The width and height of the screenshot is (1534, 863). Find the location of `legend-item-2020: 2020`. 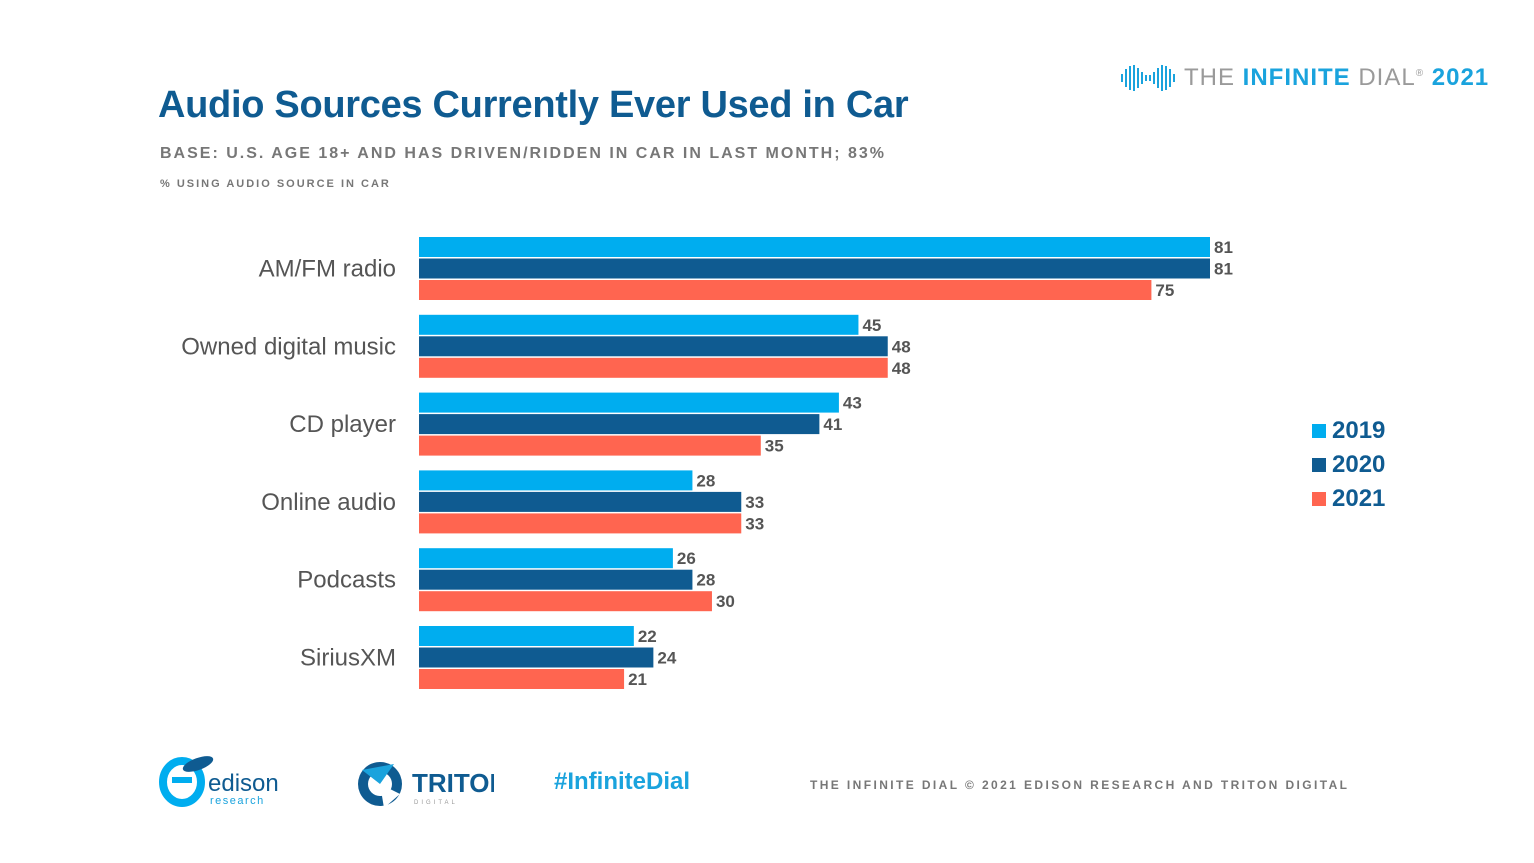

legend-item-2020: 2020 is located at coordinates (1348, 465).